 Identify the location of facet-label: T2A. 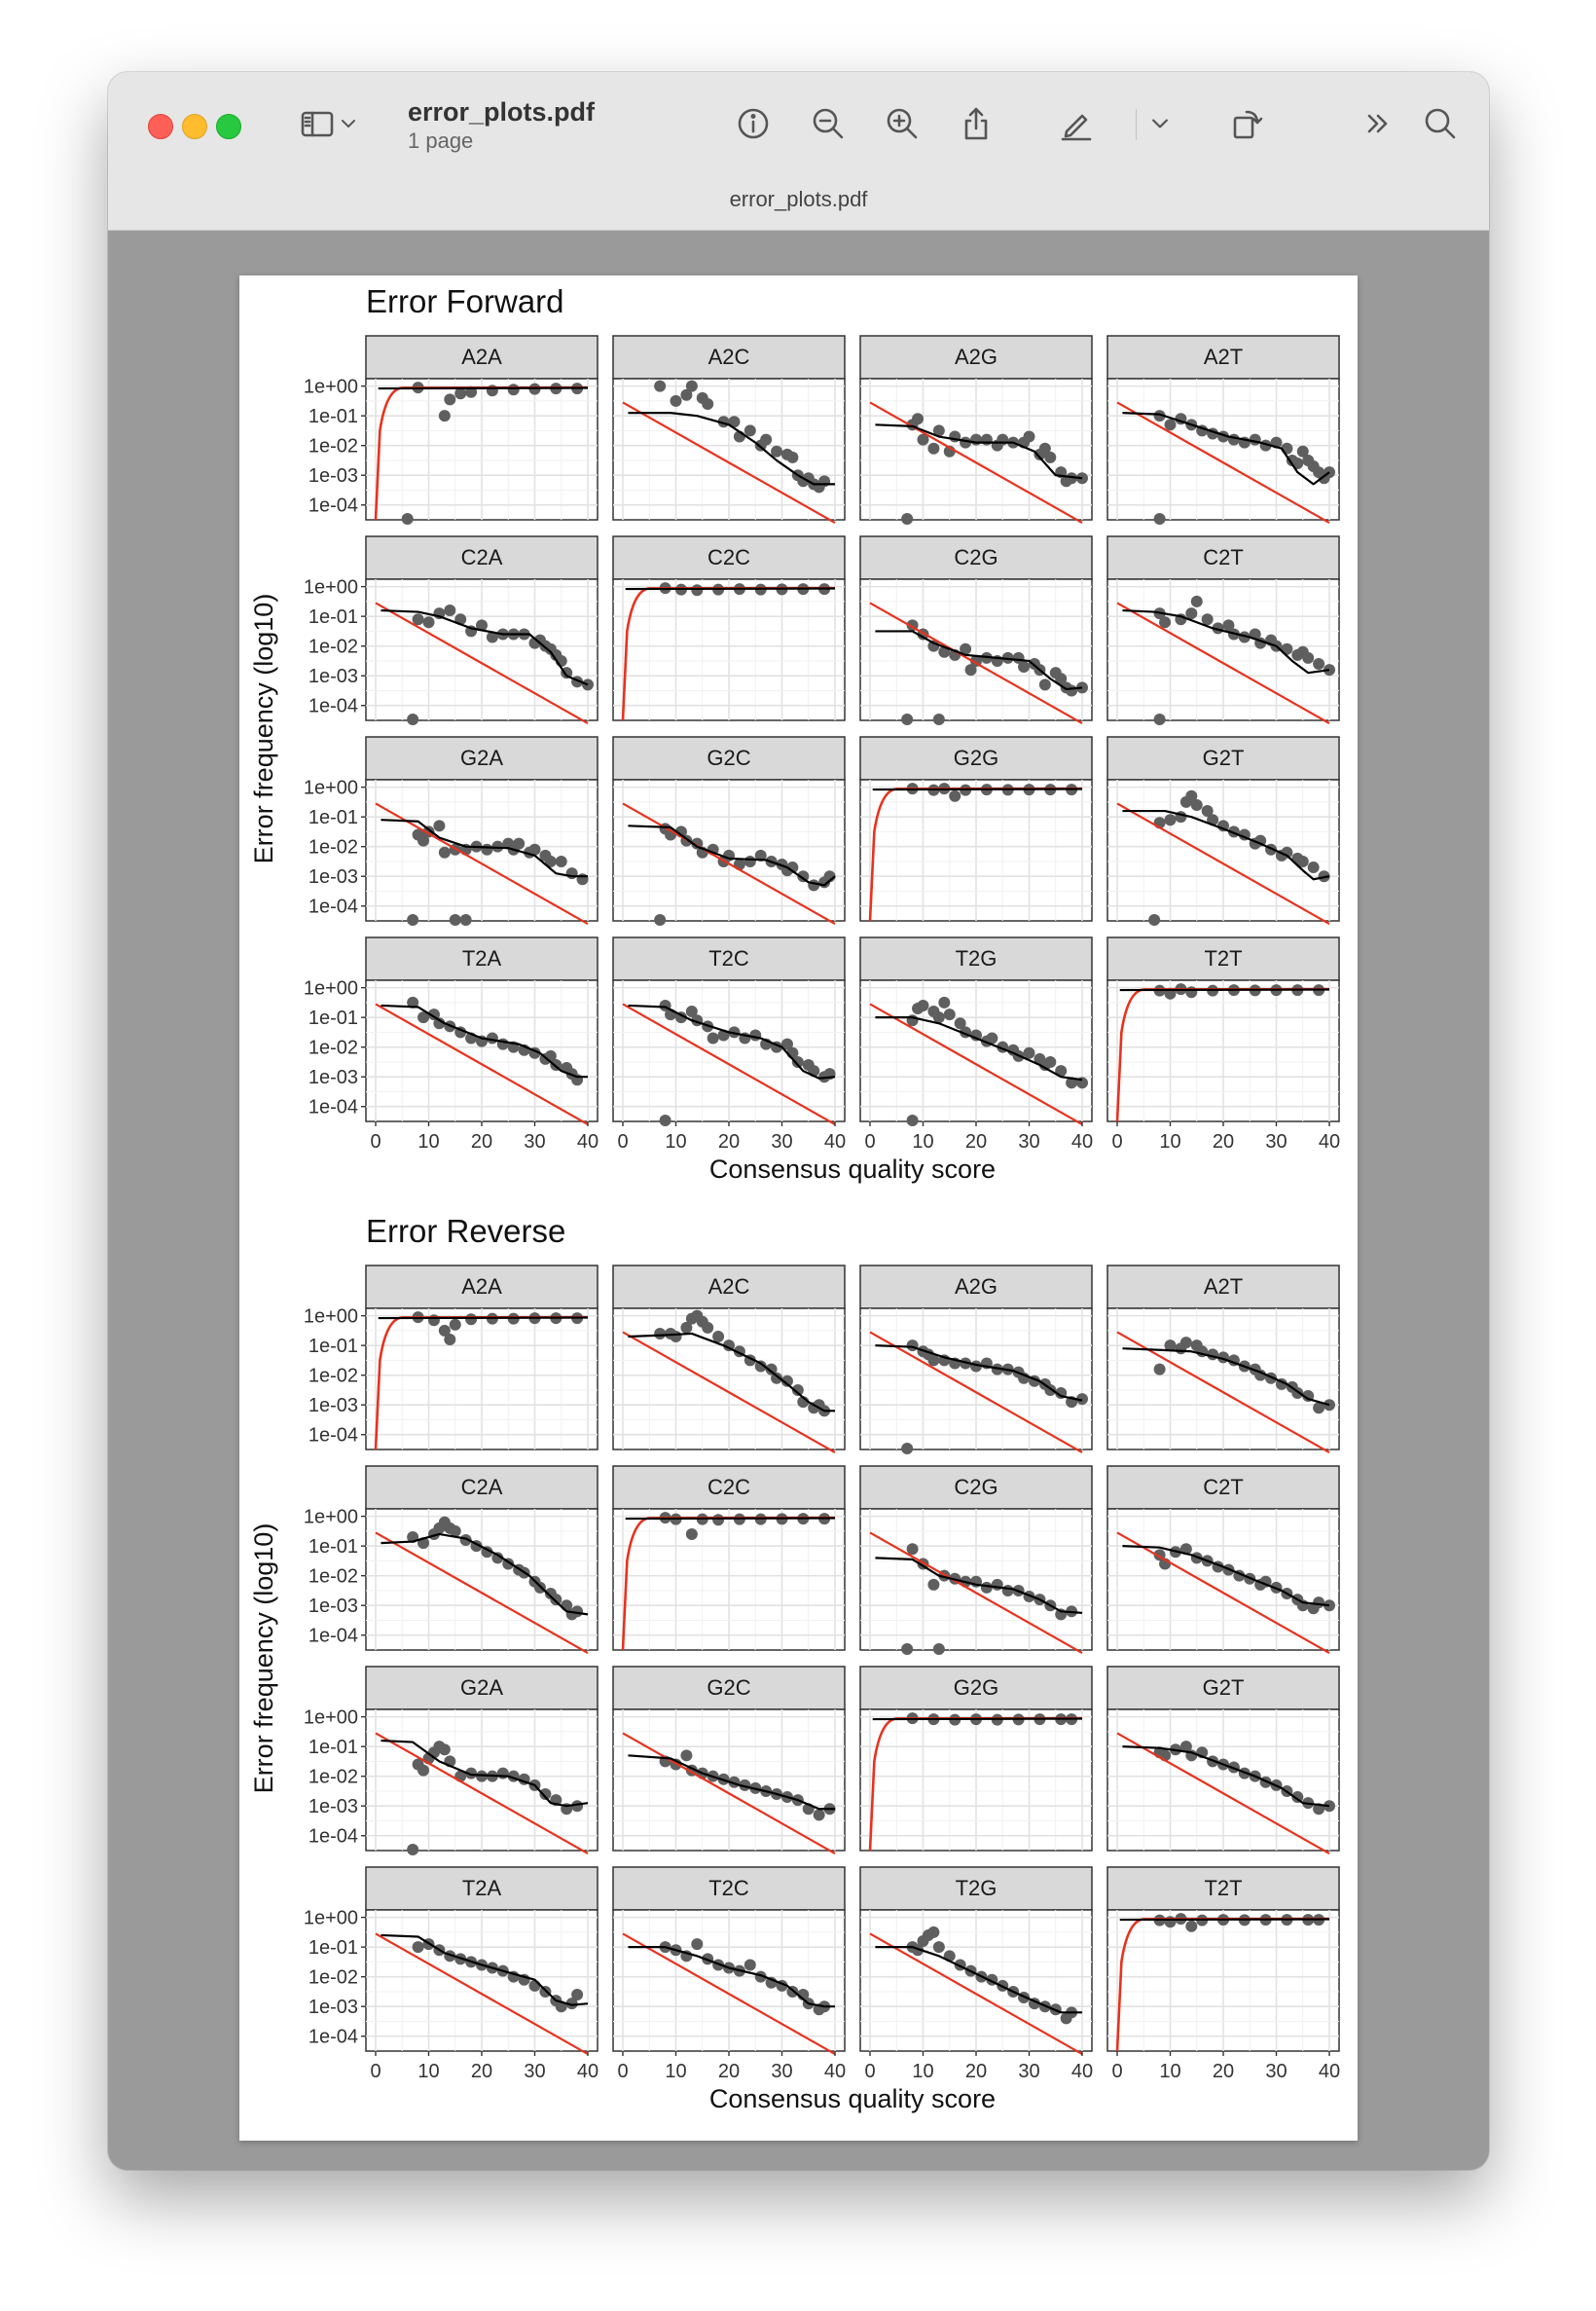
(482, 958).